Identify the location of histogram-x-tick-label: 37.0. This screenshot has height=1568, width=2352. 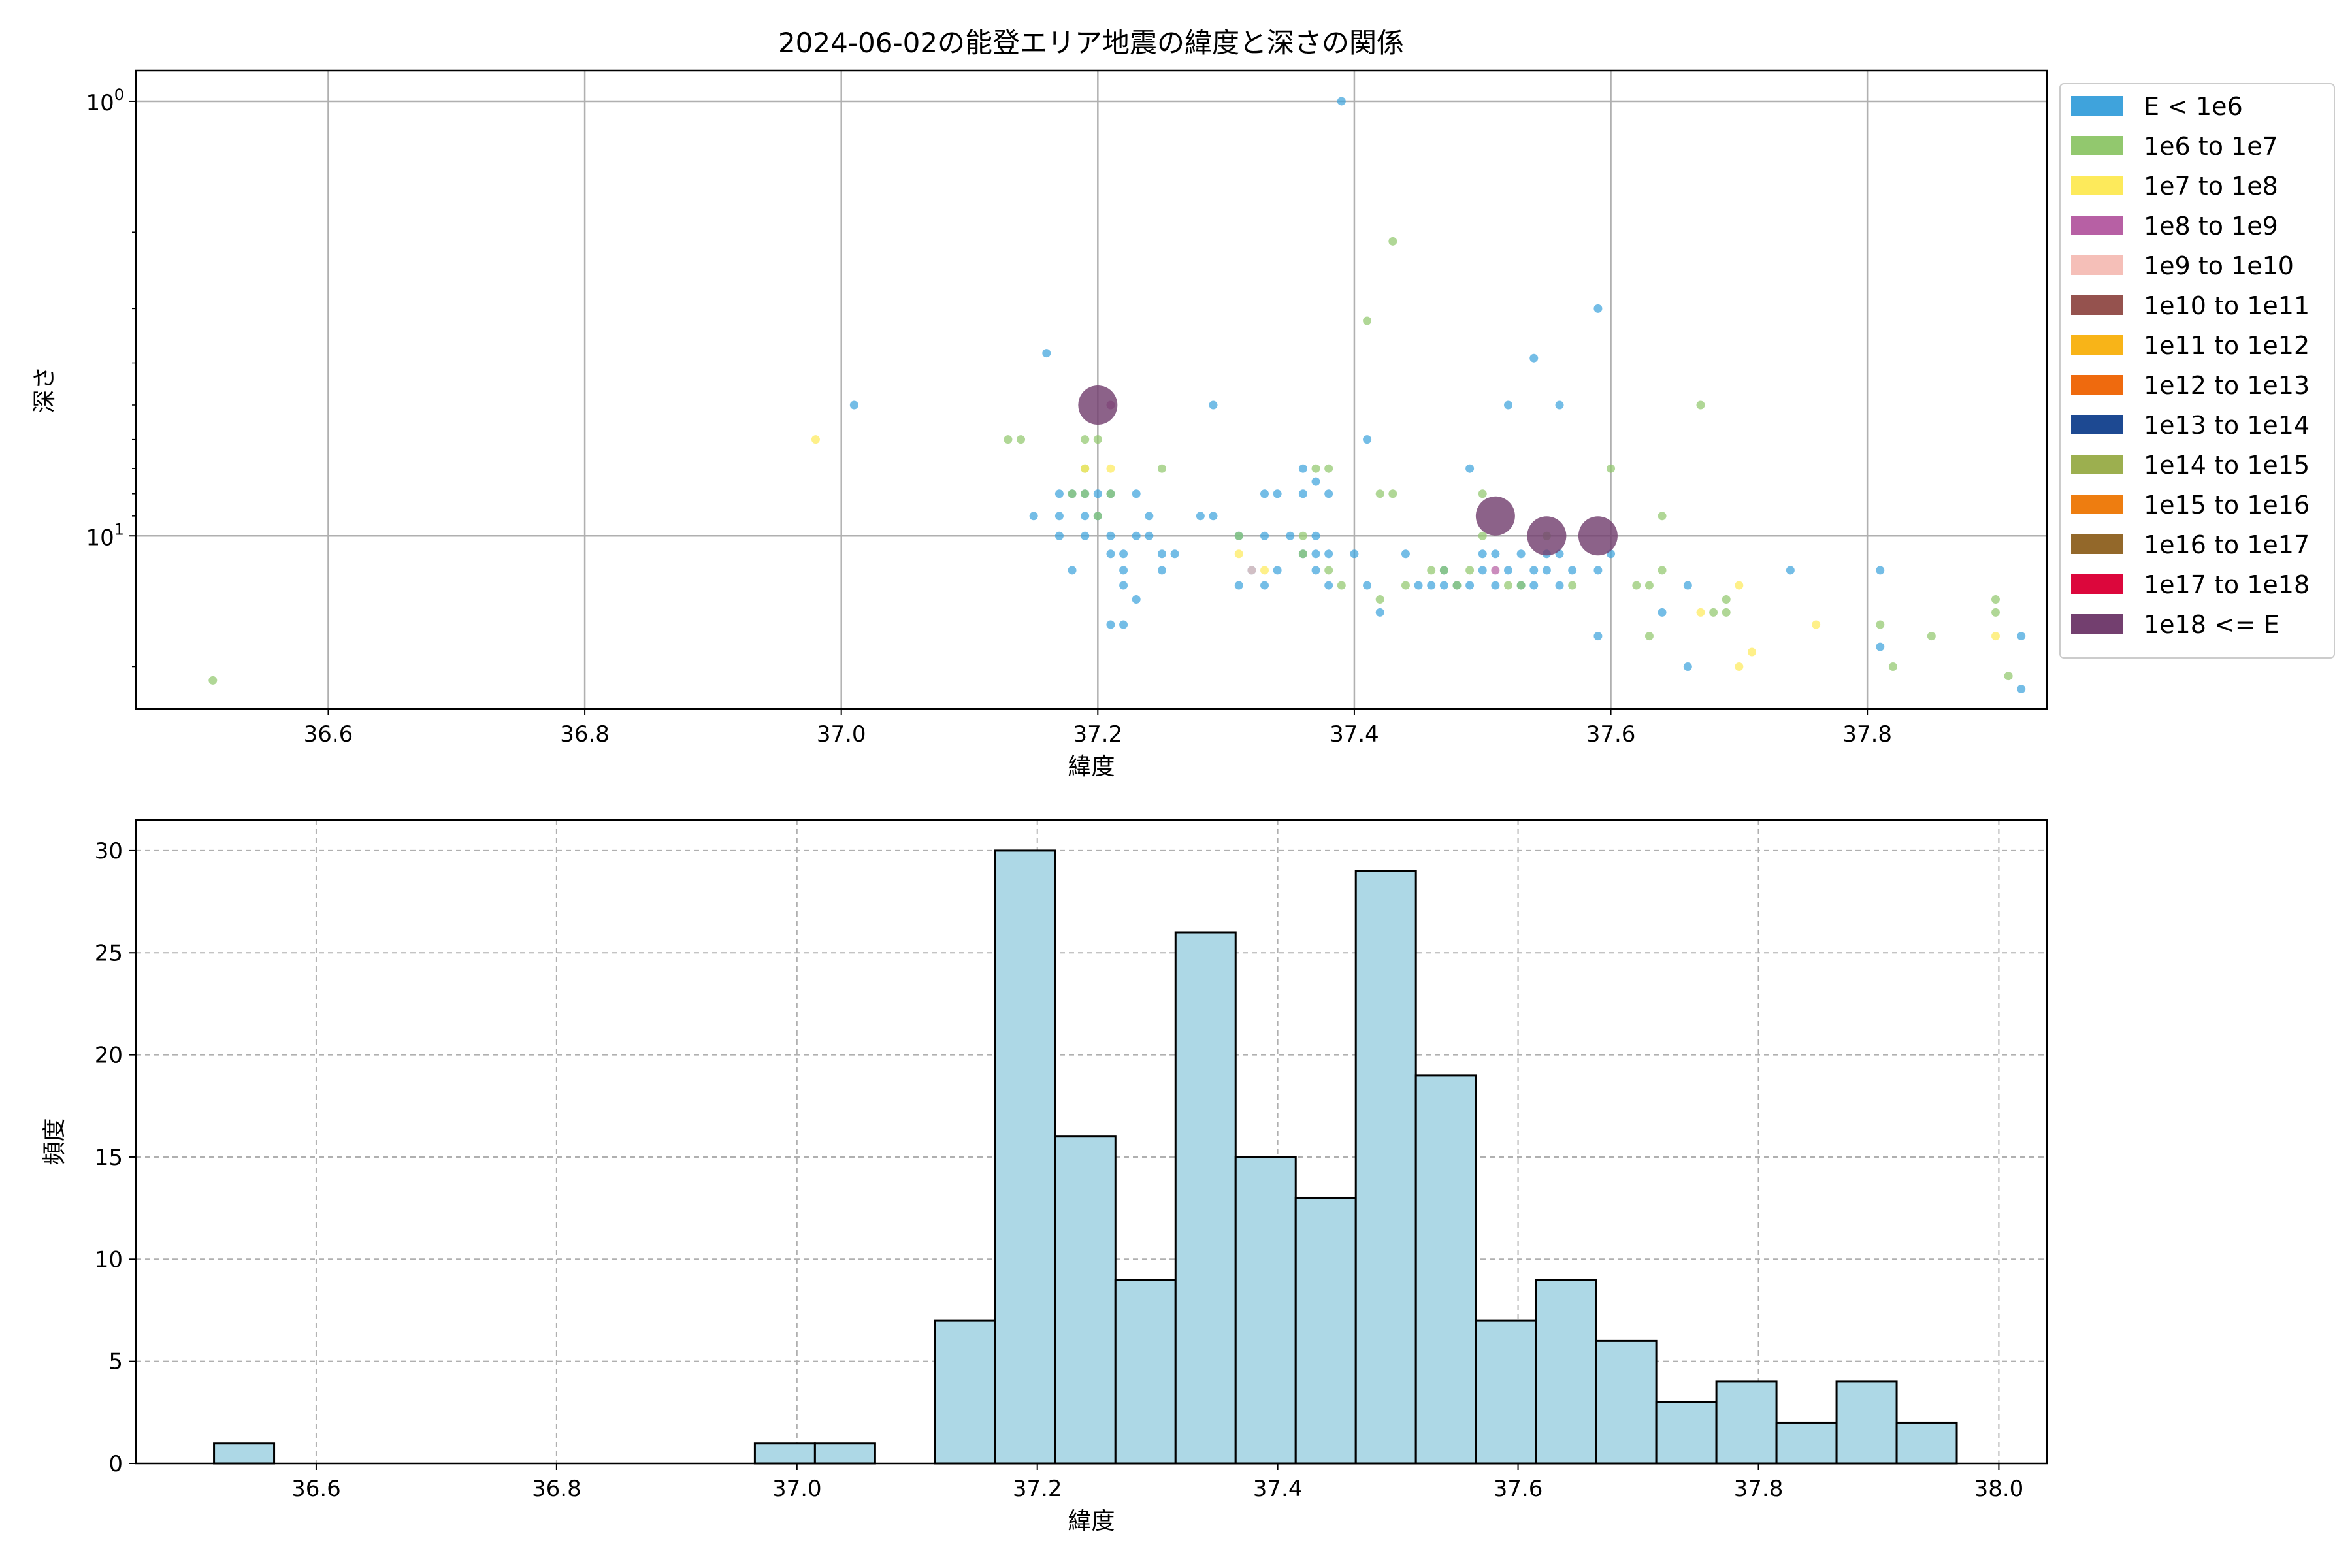
(797, 1489).